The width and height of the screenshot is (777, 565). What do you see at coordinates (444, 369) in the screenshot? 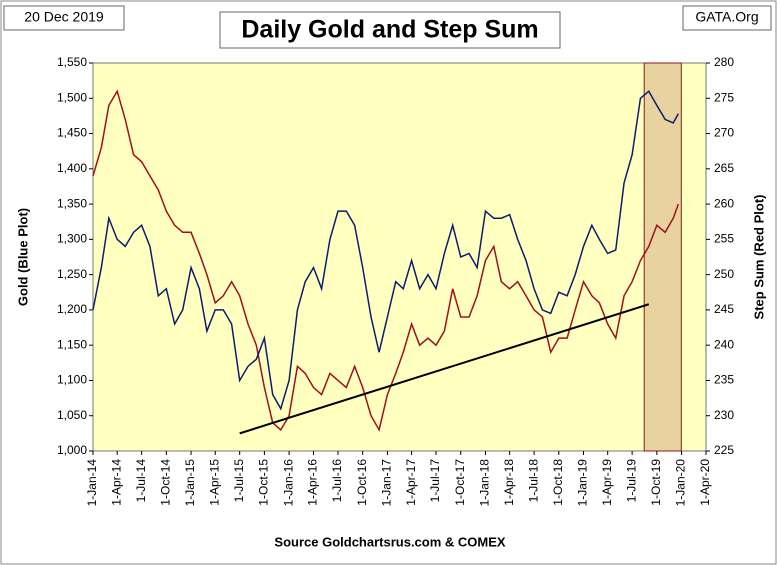
I see `trend-line` at bounding box center [444, 369].